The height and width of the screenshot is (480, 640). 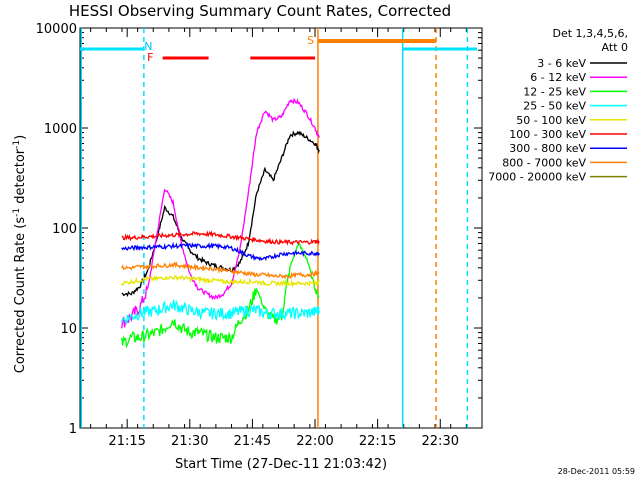 I want to click on generation-timestamp: 28-Dec-2011 05:59, so click(x=596, y=471).